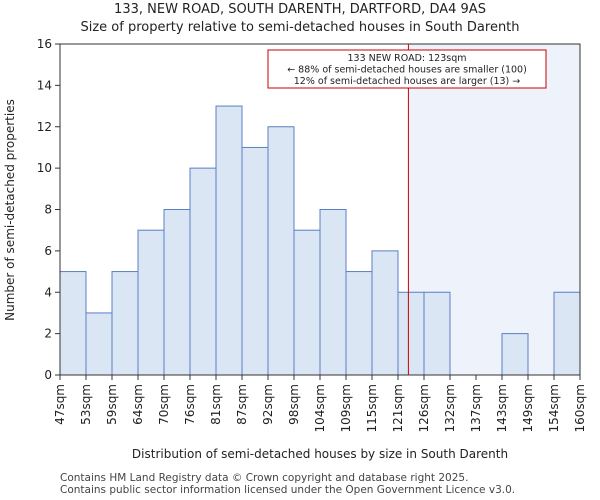  I want to click on x-tick-label: 70sqm, so click(164, 404).